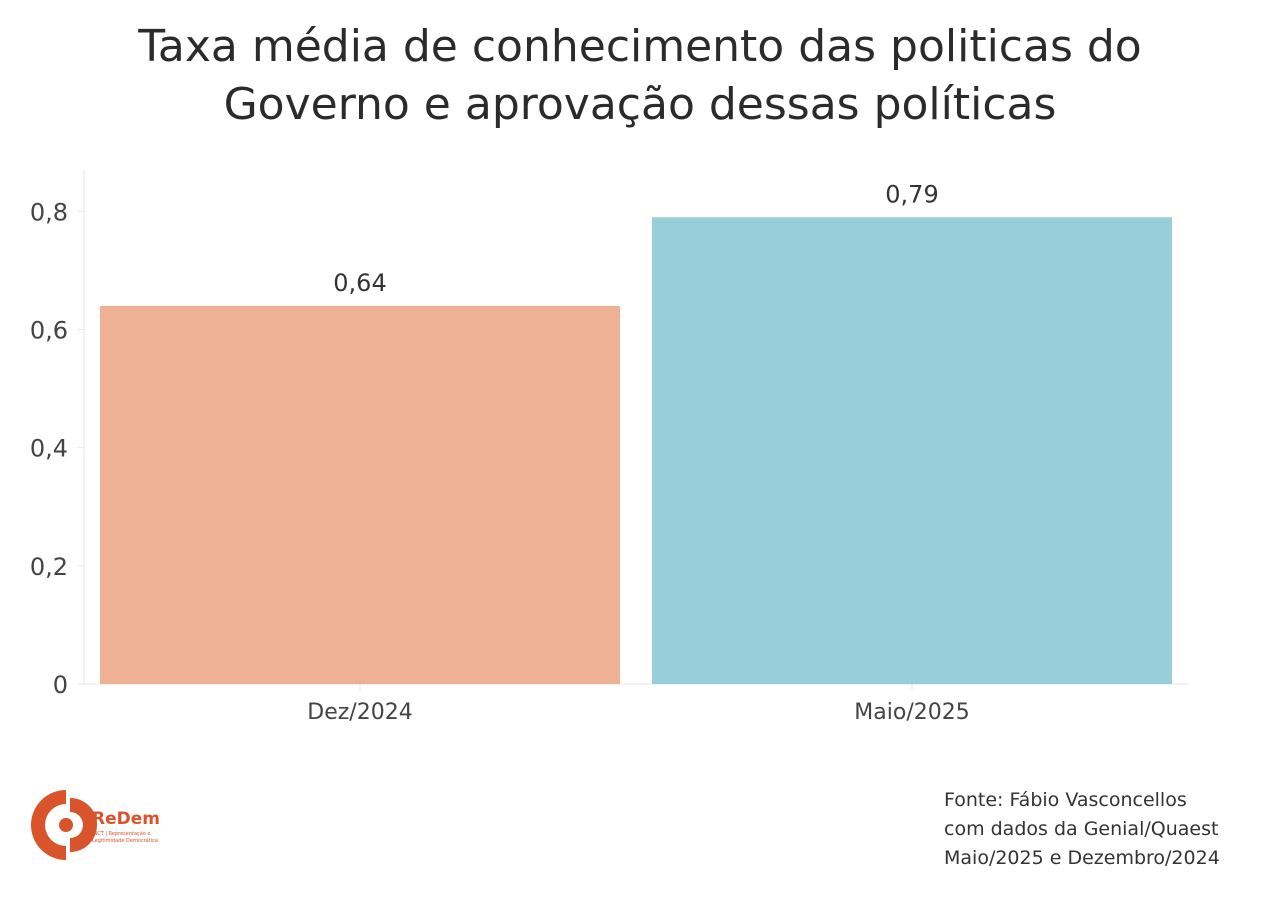  Describe the element at coordinates (121, 834) in the screenshot. I see `logo-tagline-1: INCT | Representação e` at that location.